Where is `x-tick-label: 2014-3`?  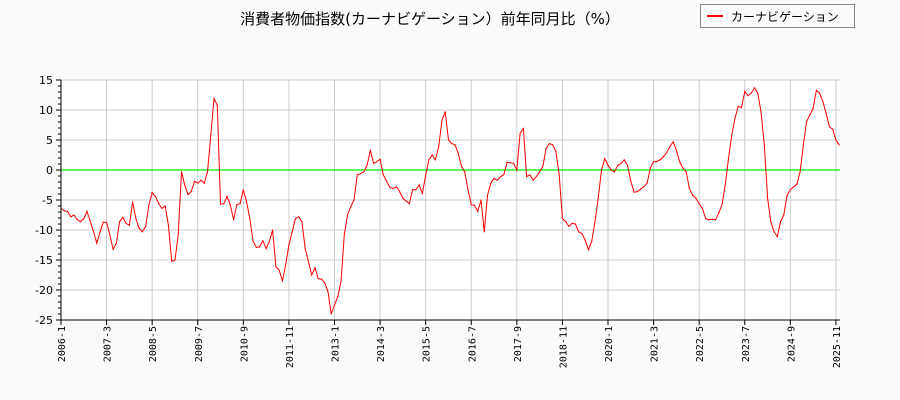 x-tick-label: 2014-3 is located at coordinates (381, 344).